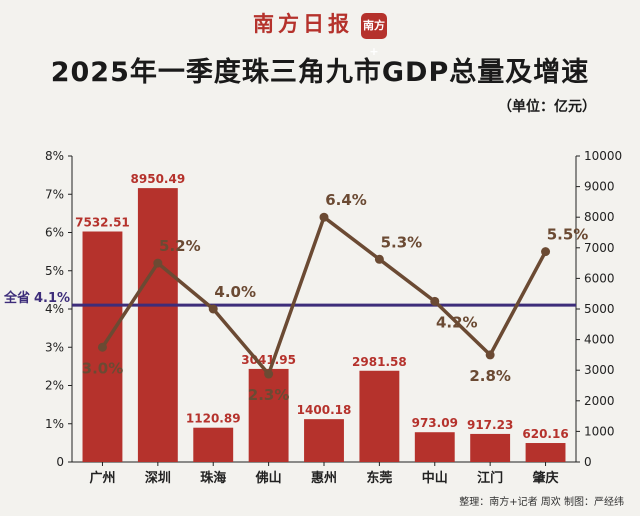 Image resolution: width=640 pixels, height=516 pixels. Describe the element at coordinates (269, 395) in the screenshot. I see `growth-rate-label: 2.3%` at that location.